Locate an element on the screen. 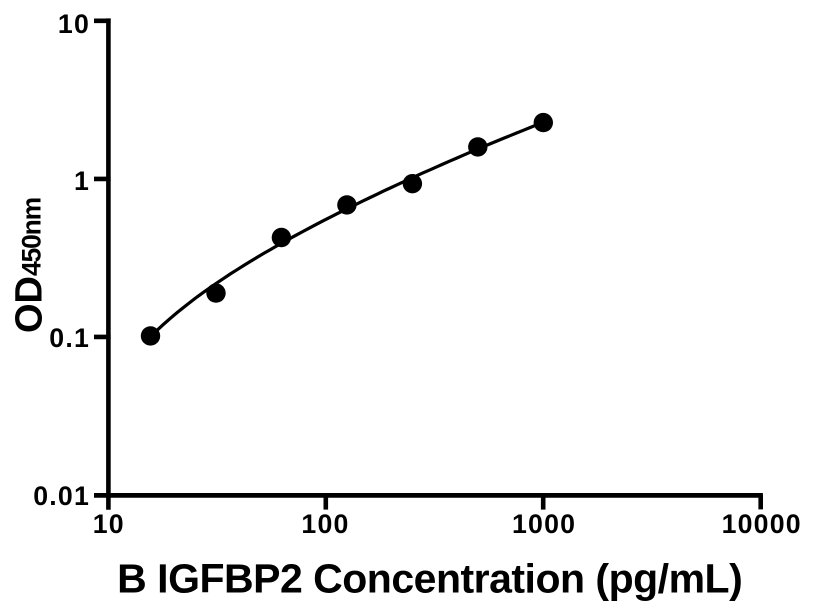 Image resolution: width=816 pixels, height=612 pixels. svg-text: 100 is located at coordinates (325, 524).